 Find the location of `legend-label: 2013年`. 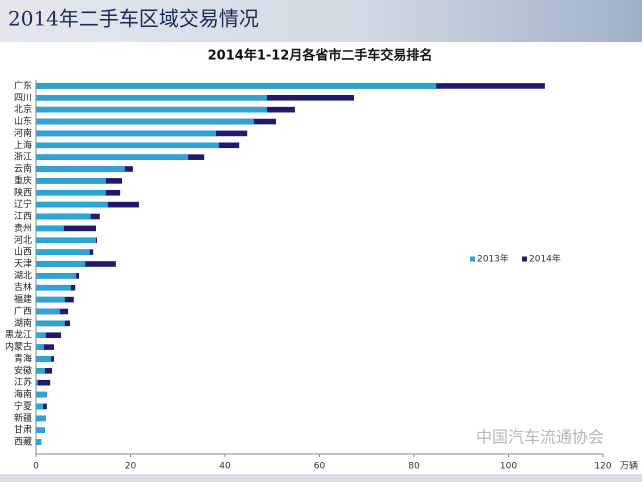

legend-label: 2013年 is located at coordinates (493, 259).